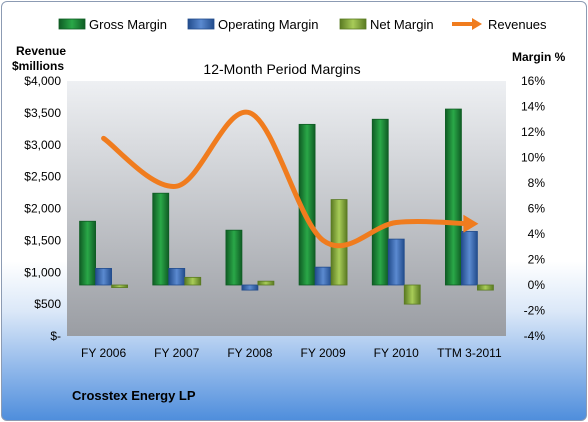 This screenshot has width=588, height=422. I want to click on category-label: FY 2008, so click(249, 353).